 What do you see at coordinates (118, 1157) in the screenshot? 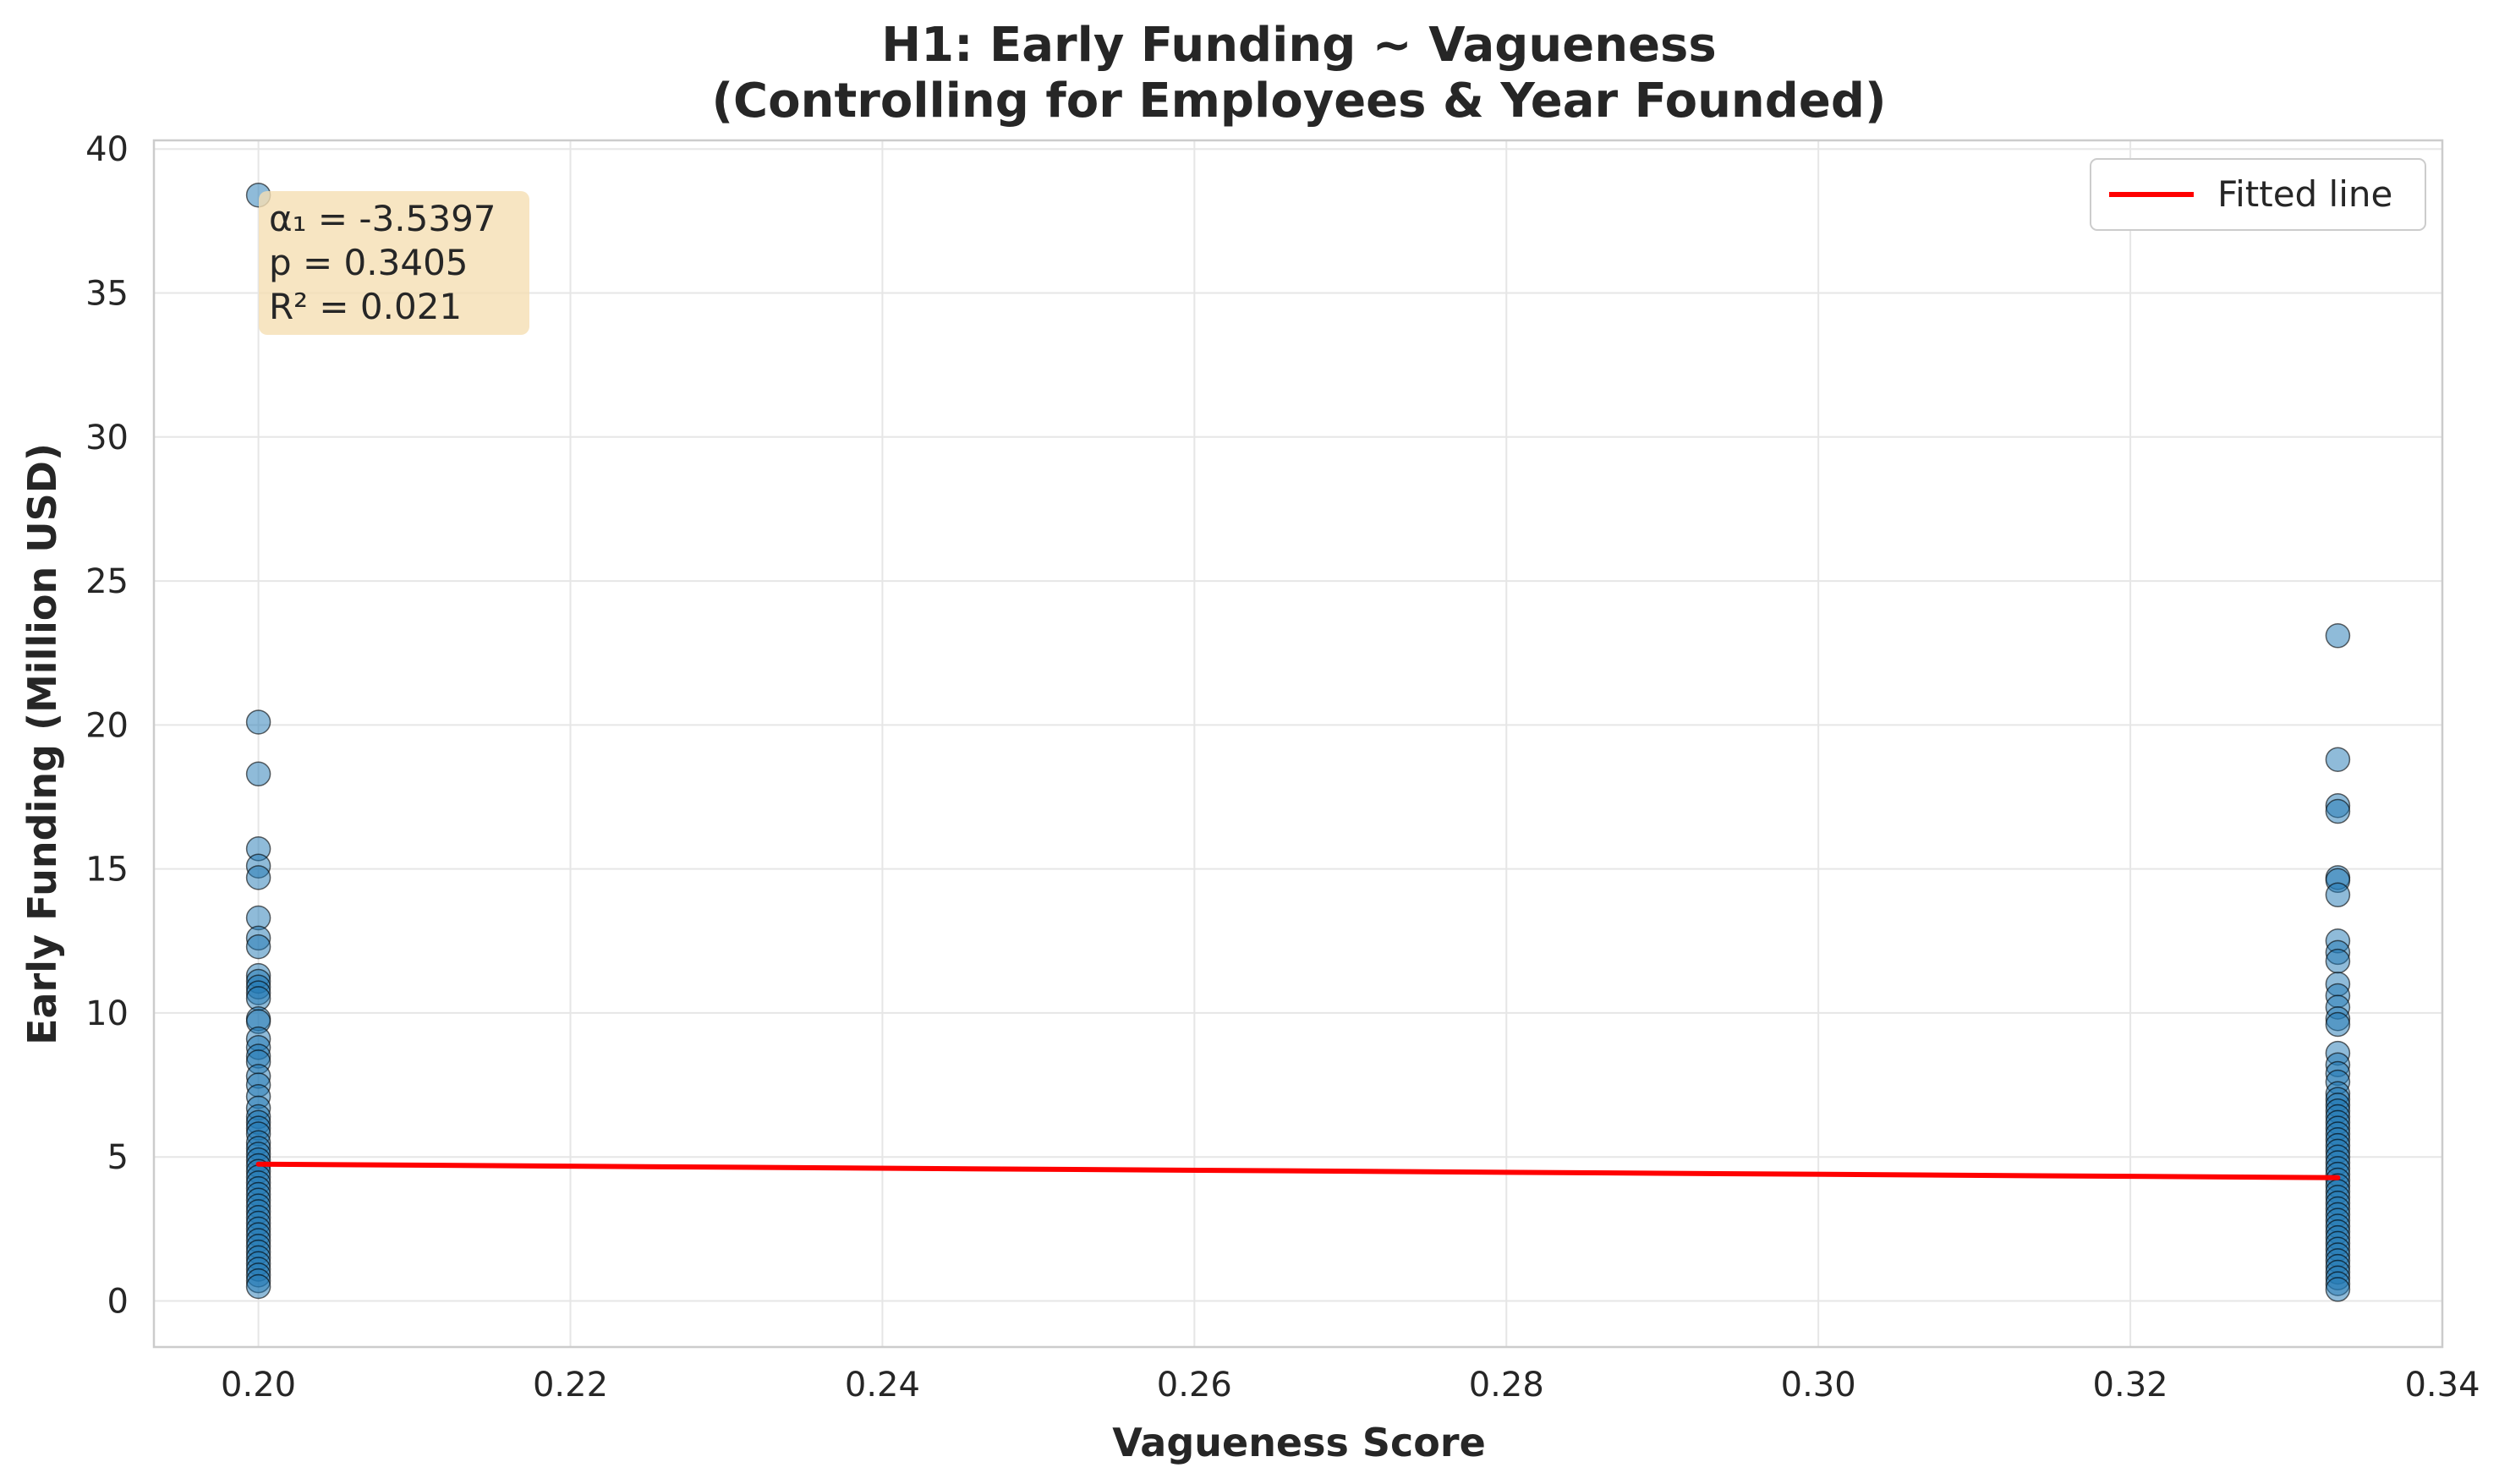
I see `y-tick-label: 5` at bounding box center [118, 1157].